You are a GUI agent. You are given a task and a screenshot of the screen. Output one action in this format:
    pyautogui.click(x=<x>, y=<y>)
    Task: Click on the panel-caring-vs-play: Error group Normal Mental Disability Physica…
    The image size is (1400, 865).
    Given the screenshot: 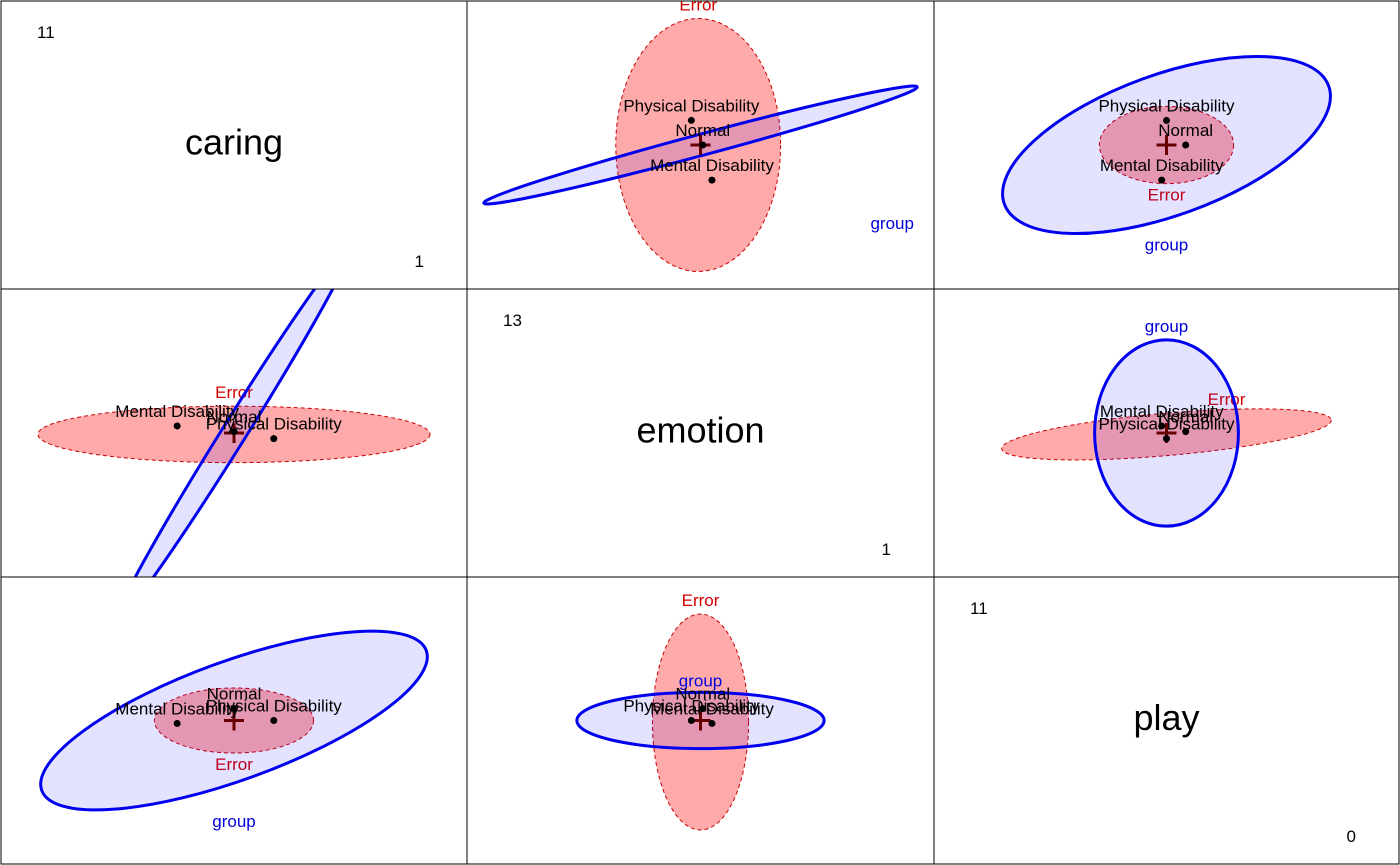 What is the action you would take?
    pyautogui.click(x=1166, y=145)
    